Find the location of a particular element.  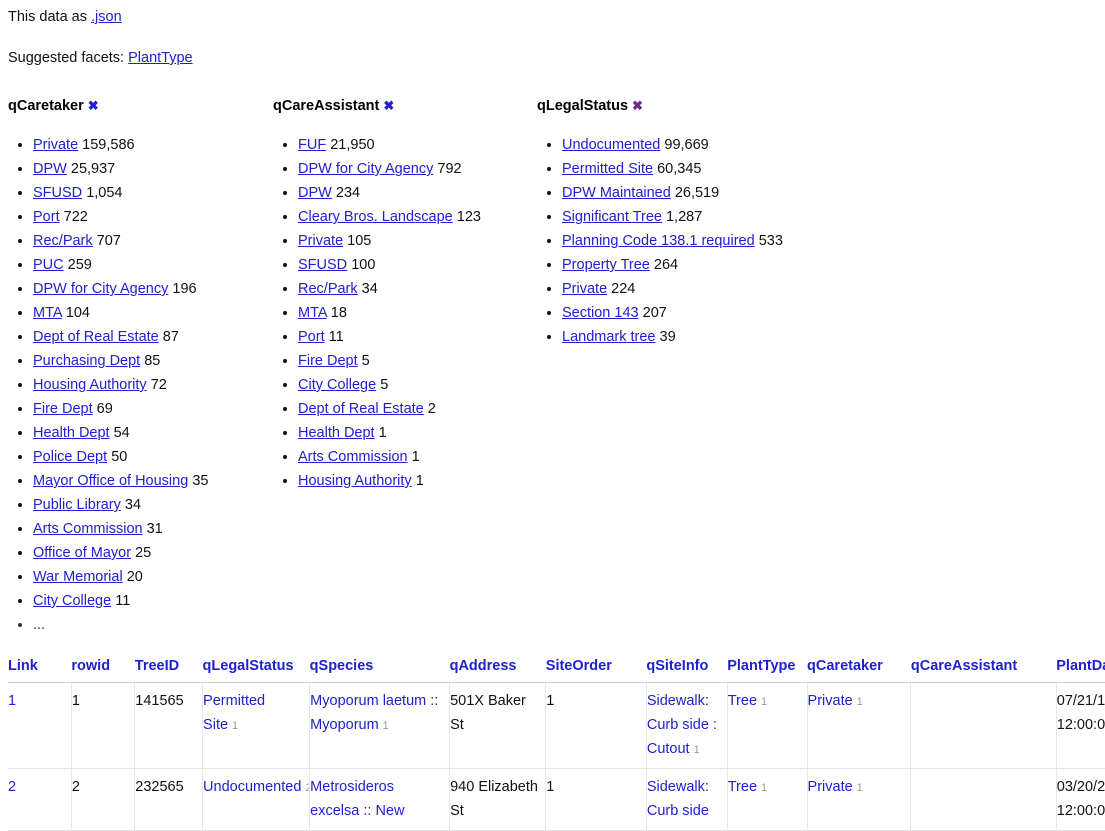

cell-qsiteinfo: Sidewalk: Curb side : Cutout 1 is located at coordinates (687, 725).